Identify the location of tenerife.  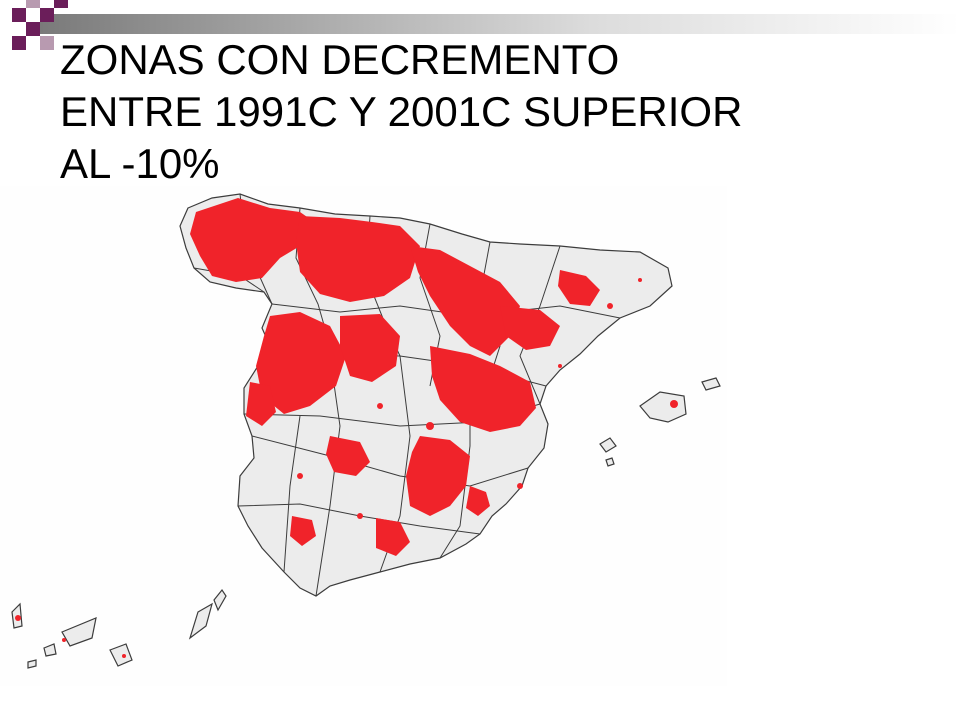
(79, 632).